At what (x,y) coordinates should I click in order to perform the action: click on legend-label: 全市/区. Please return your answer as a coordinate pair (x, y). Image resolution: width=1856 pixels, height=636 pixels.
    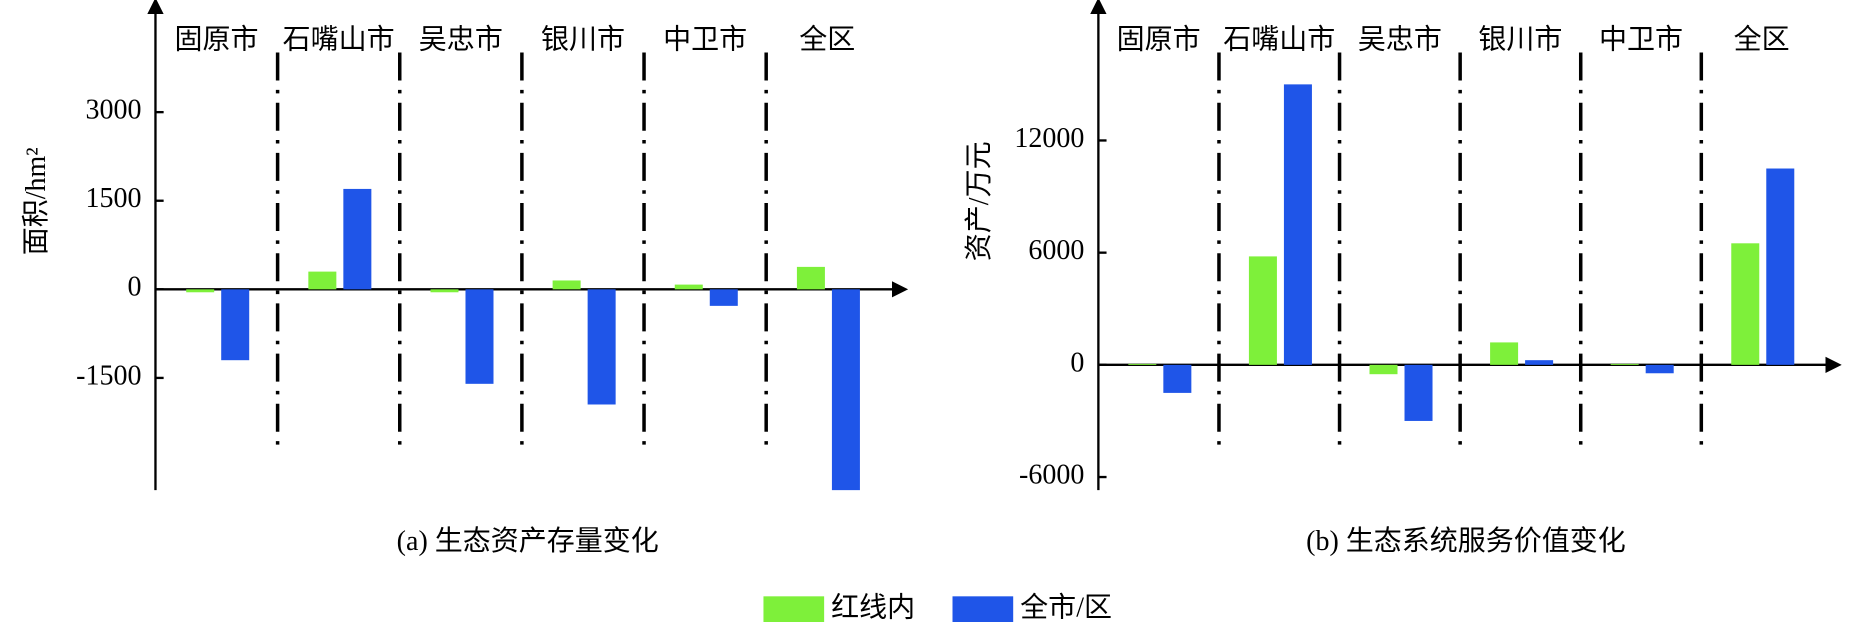
    Looking at the image, I should click on (1066, 608).